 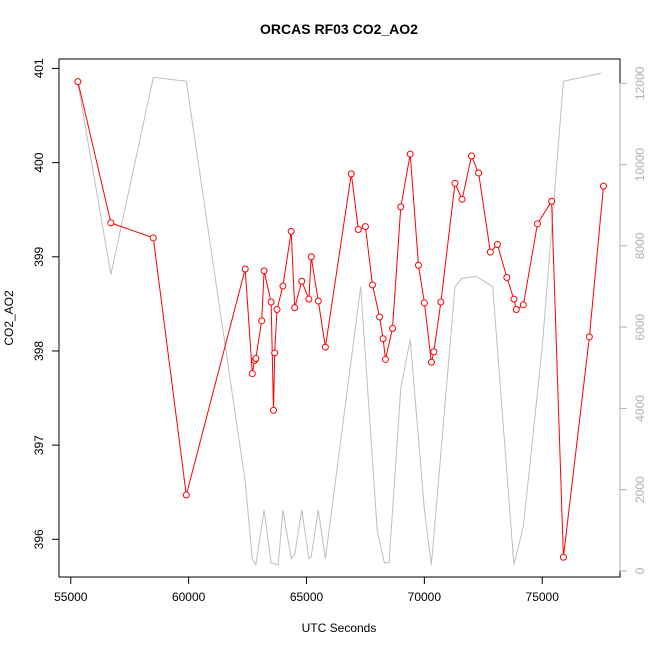 I want to click on y2-tick-label: 8000, so click(x=640, y=245).